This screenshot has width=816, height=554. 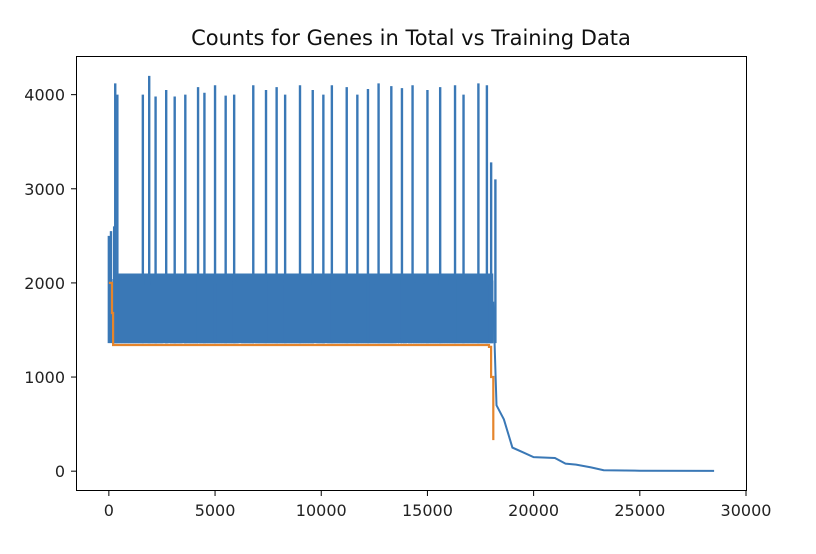 I want to click on series-1-tail, so click(x=603, y=386).